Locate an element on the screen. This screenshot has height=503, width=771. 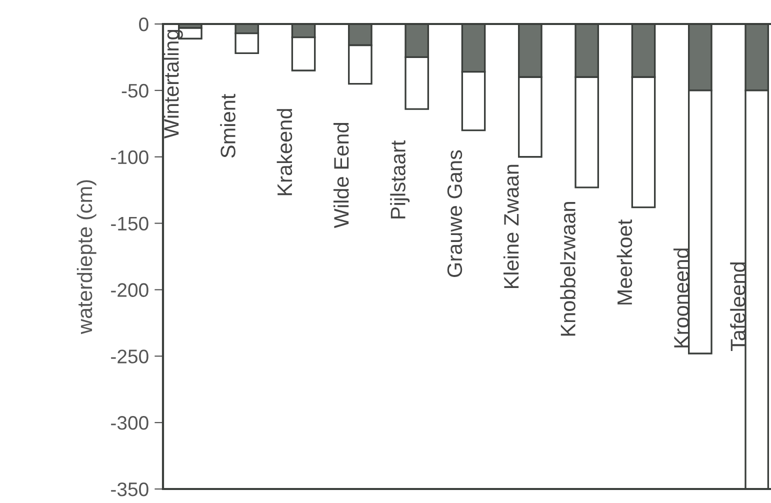
y-tick-label: -300 is located at coordinates (129, 423).